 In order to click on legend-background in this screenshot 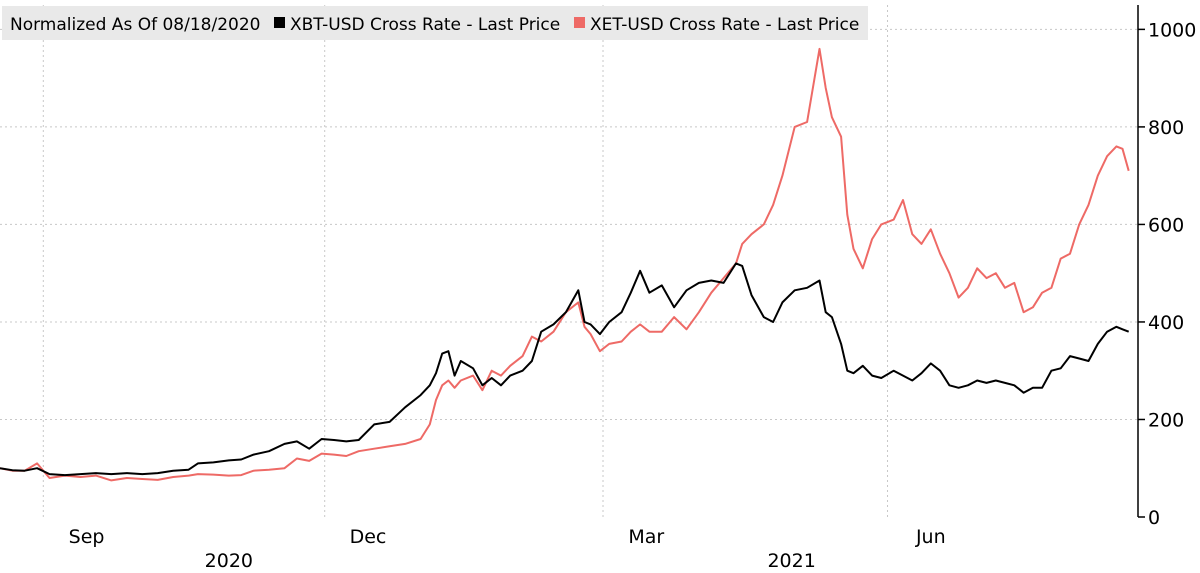, I will do `click(435, 23)`.